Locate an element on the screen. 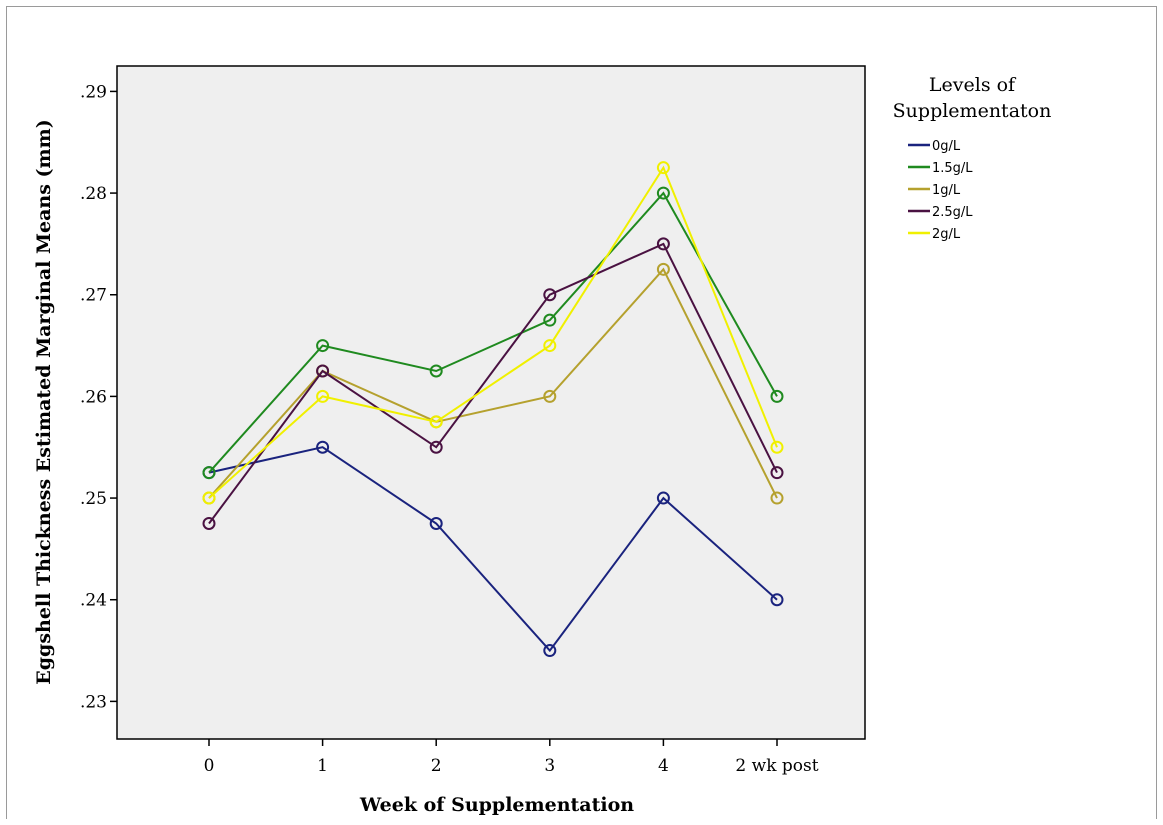  y-tick-label: .25 is located at coordinates (93, 499).